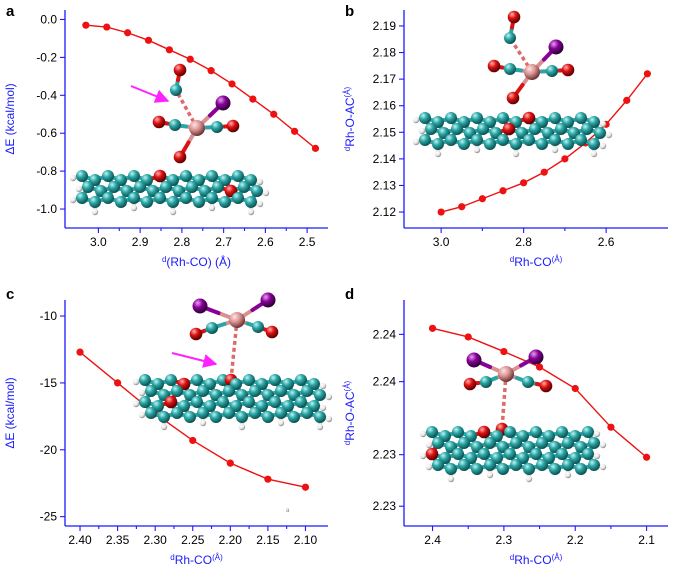 The width and height of the screenshot is (685, 571). I want to click on y-tick-label: -1.0, so click(46, 209).